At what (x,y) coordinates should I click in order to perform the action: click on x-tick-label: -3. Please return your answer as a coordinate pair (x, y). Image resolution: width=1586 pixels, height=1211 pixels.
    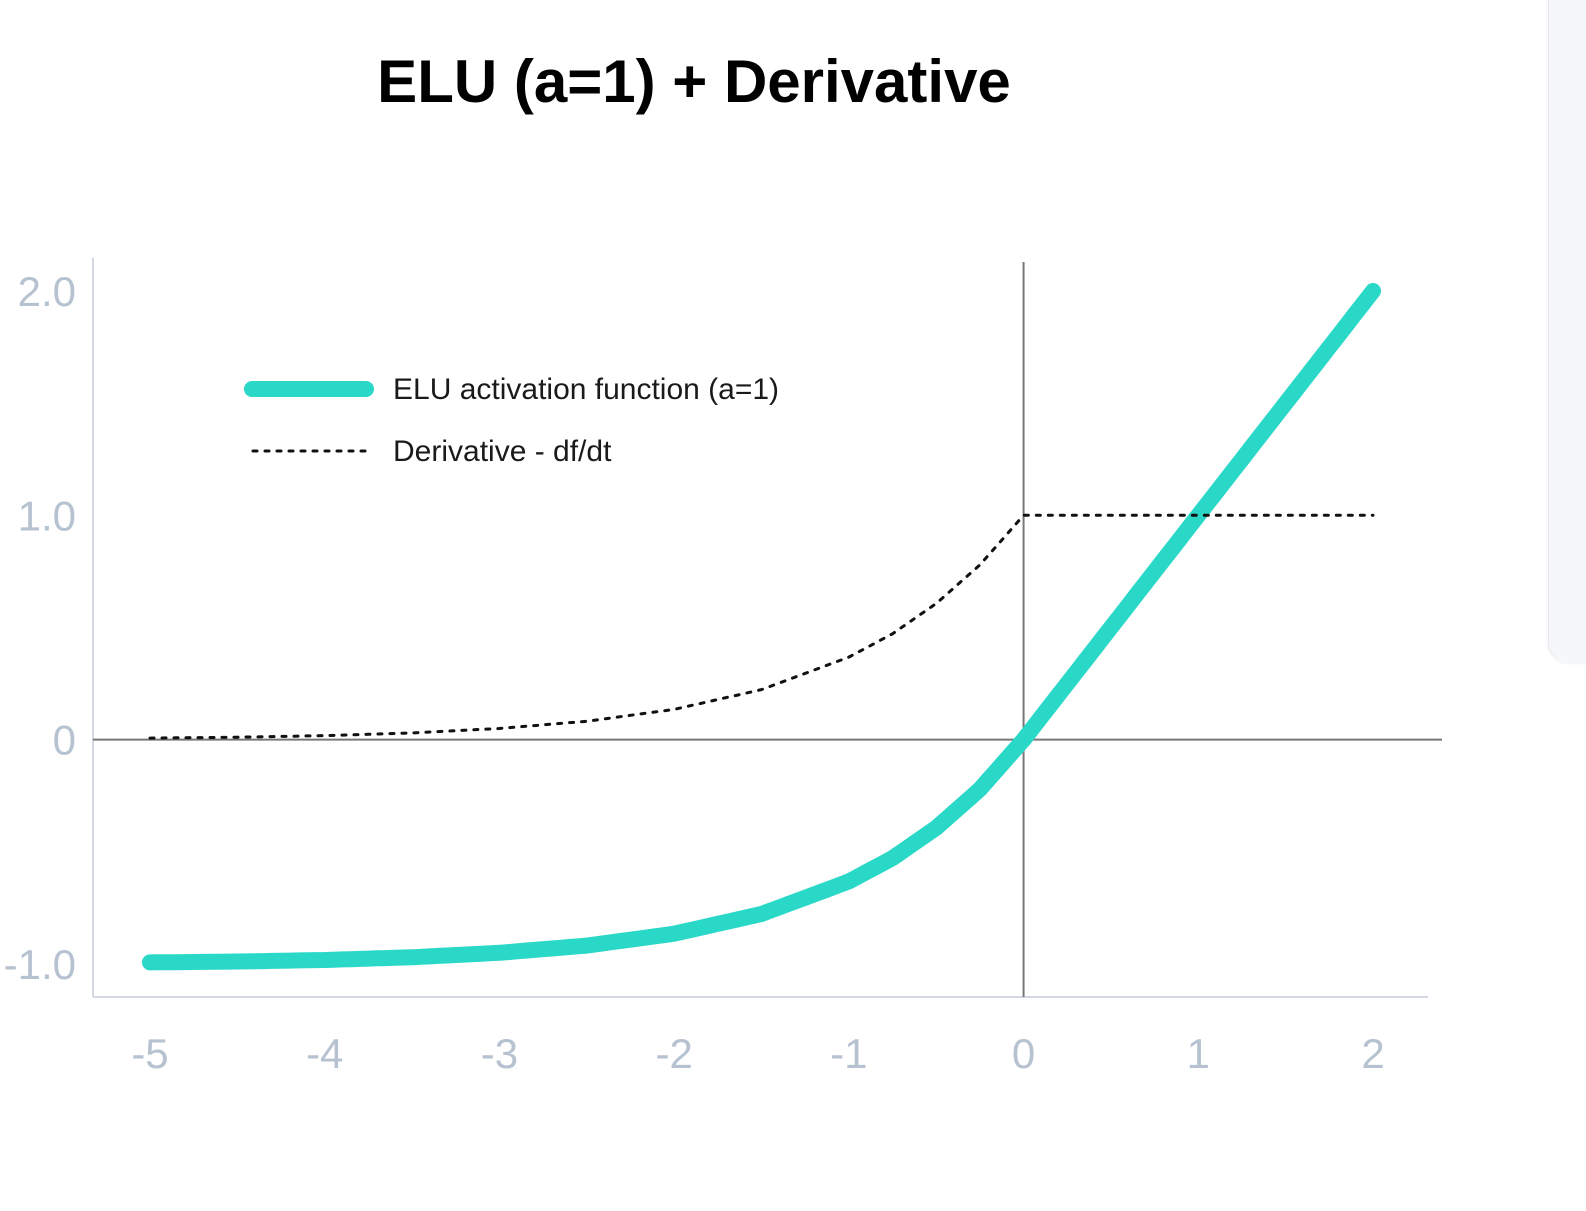
    Looking at the image, I should click on (499, 1053).